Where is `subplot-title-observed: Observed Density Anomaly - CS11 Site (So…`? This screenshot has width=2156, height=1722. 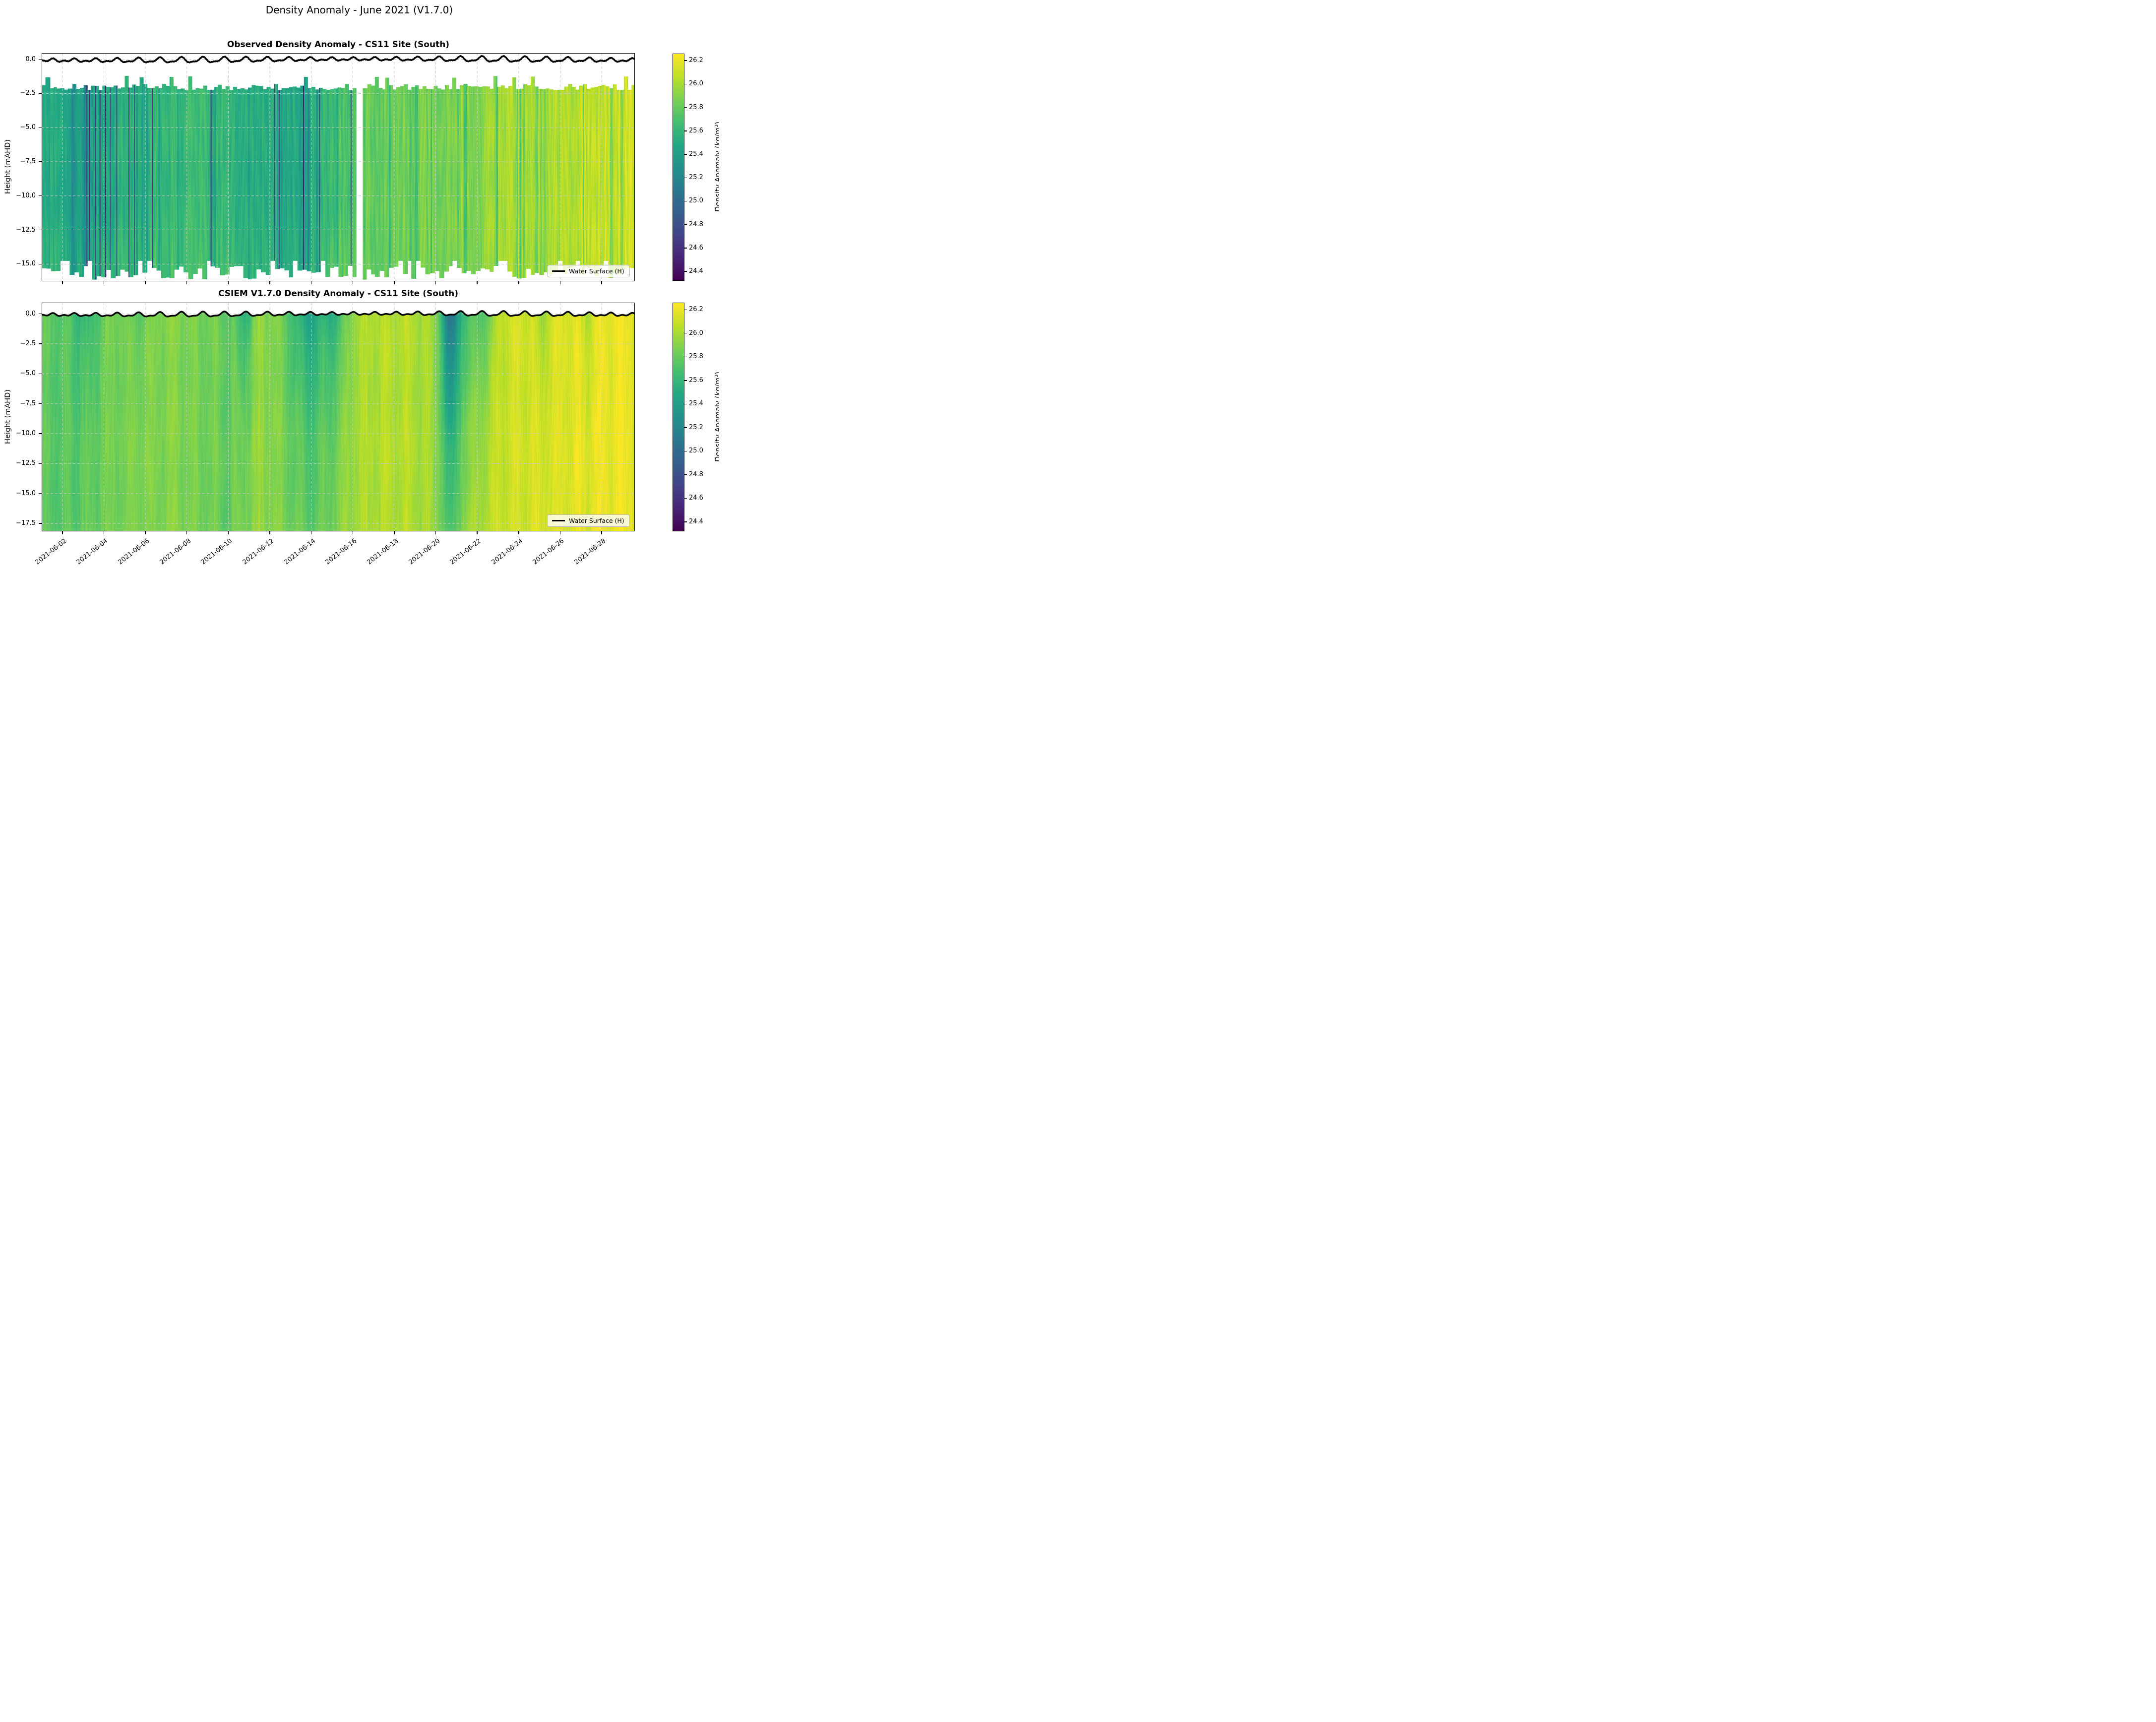 subplot-title-observed: Observed Density Anomaly - CS11 Site (So… is located at coordinates (339, 45).